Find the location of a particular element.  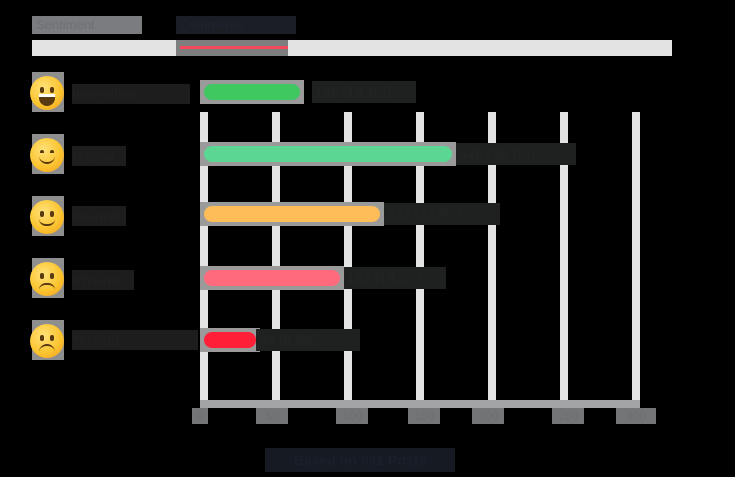

row-label: Incredible is located at coordinates (131, 94).